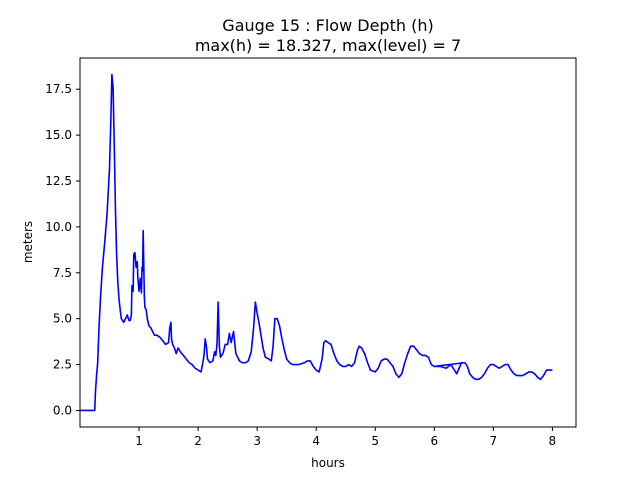 This screenshot has width=640, height=480. Describe the element at coordinates (257, 441) in the screenshot. I see `x-tick-label: 3` at that location.